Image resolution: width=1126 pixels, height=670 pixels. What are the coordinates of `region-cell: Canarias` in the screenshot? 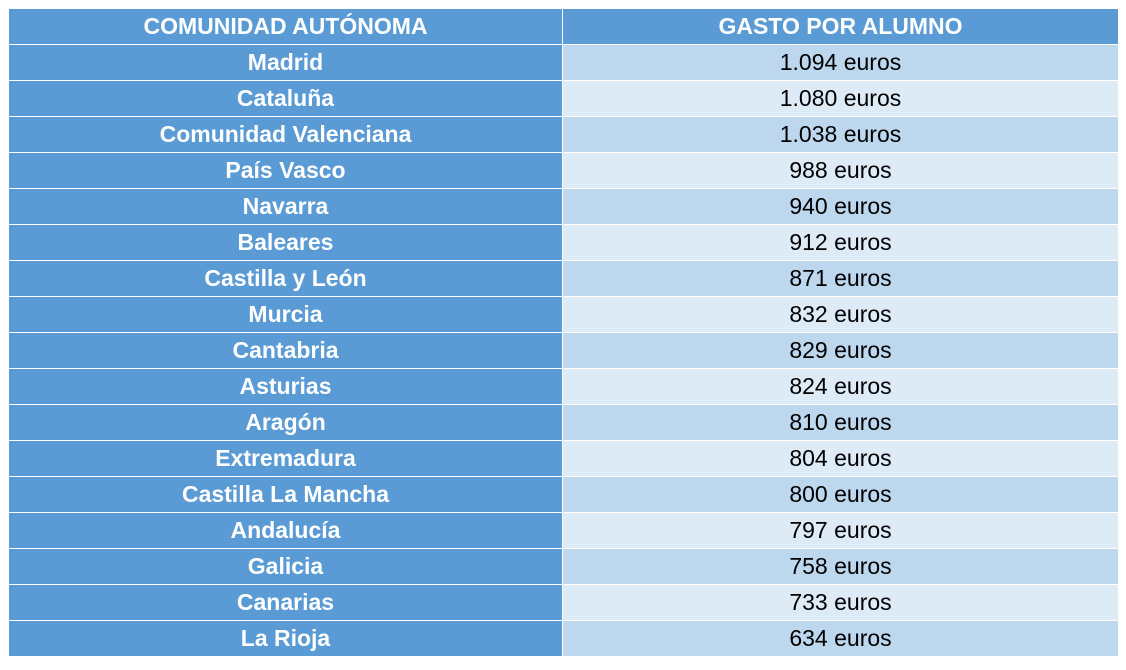 It's located at (285, 602).